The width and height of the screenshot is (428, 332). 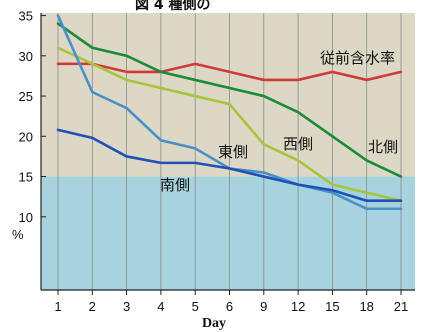 I want to click on x-tick-label: 3, so click(x=126, y=306).